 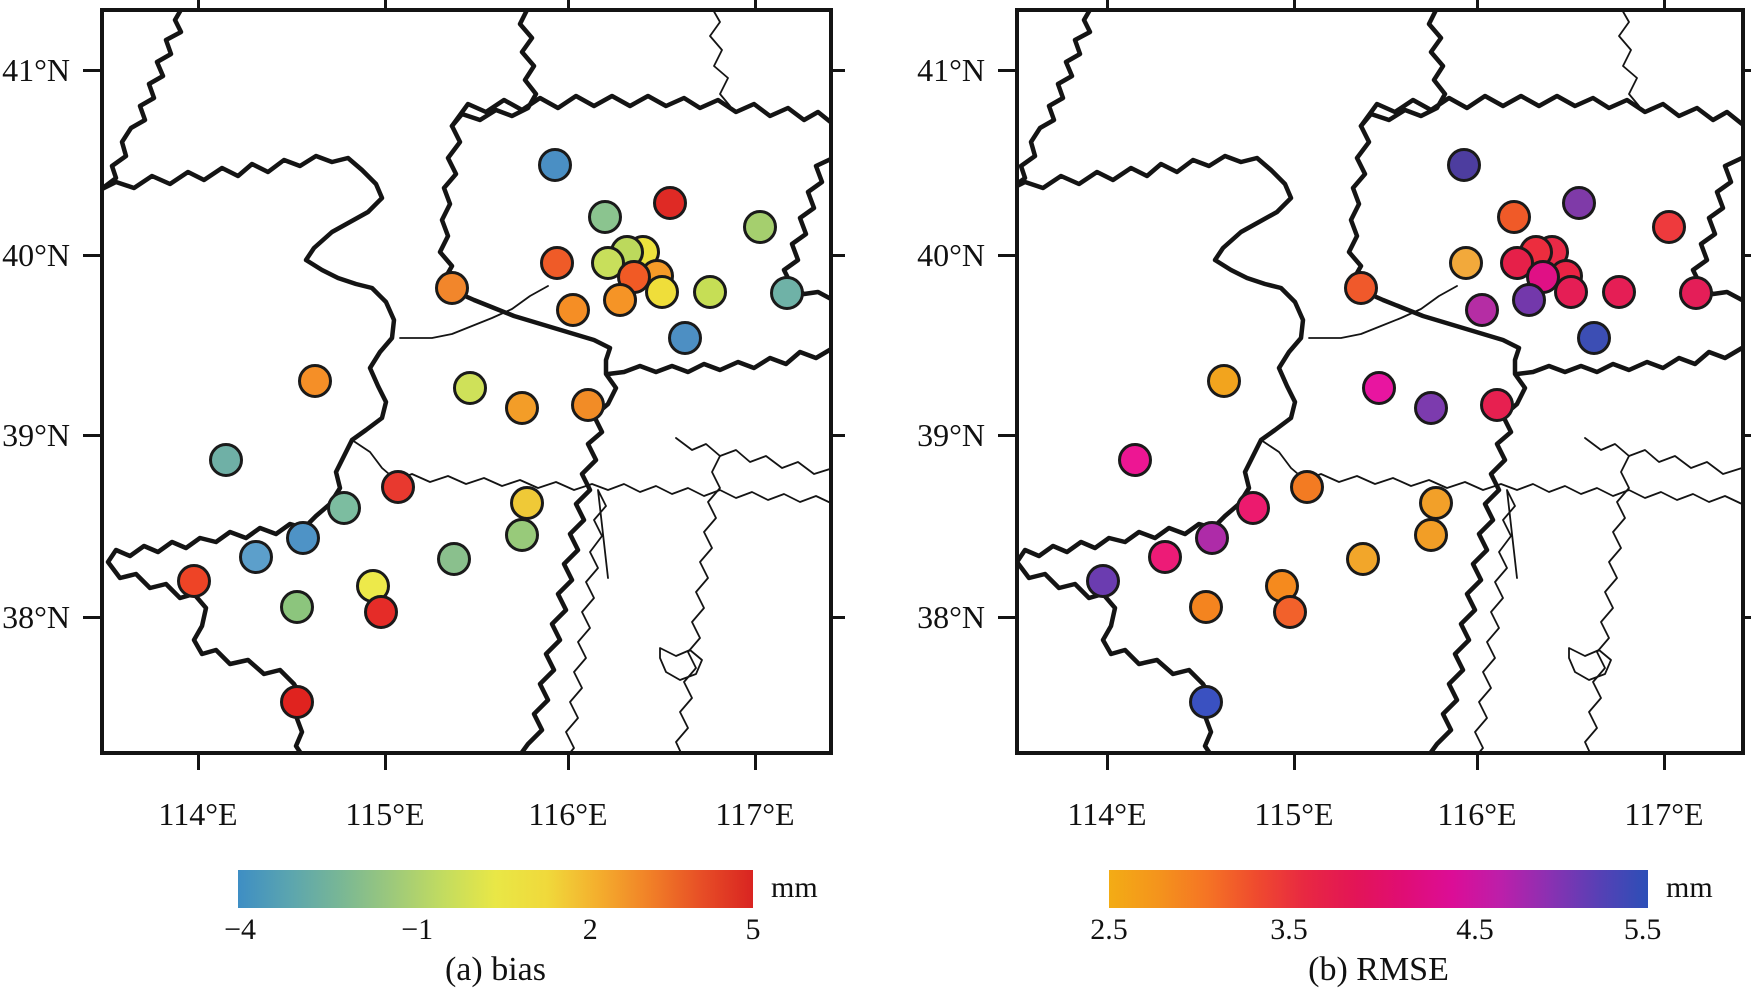 I want to click on colorbar-bias: mm −4 −1 2 5, so click(x=521, y=908).